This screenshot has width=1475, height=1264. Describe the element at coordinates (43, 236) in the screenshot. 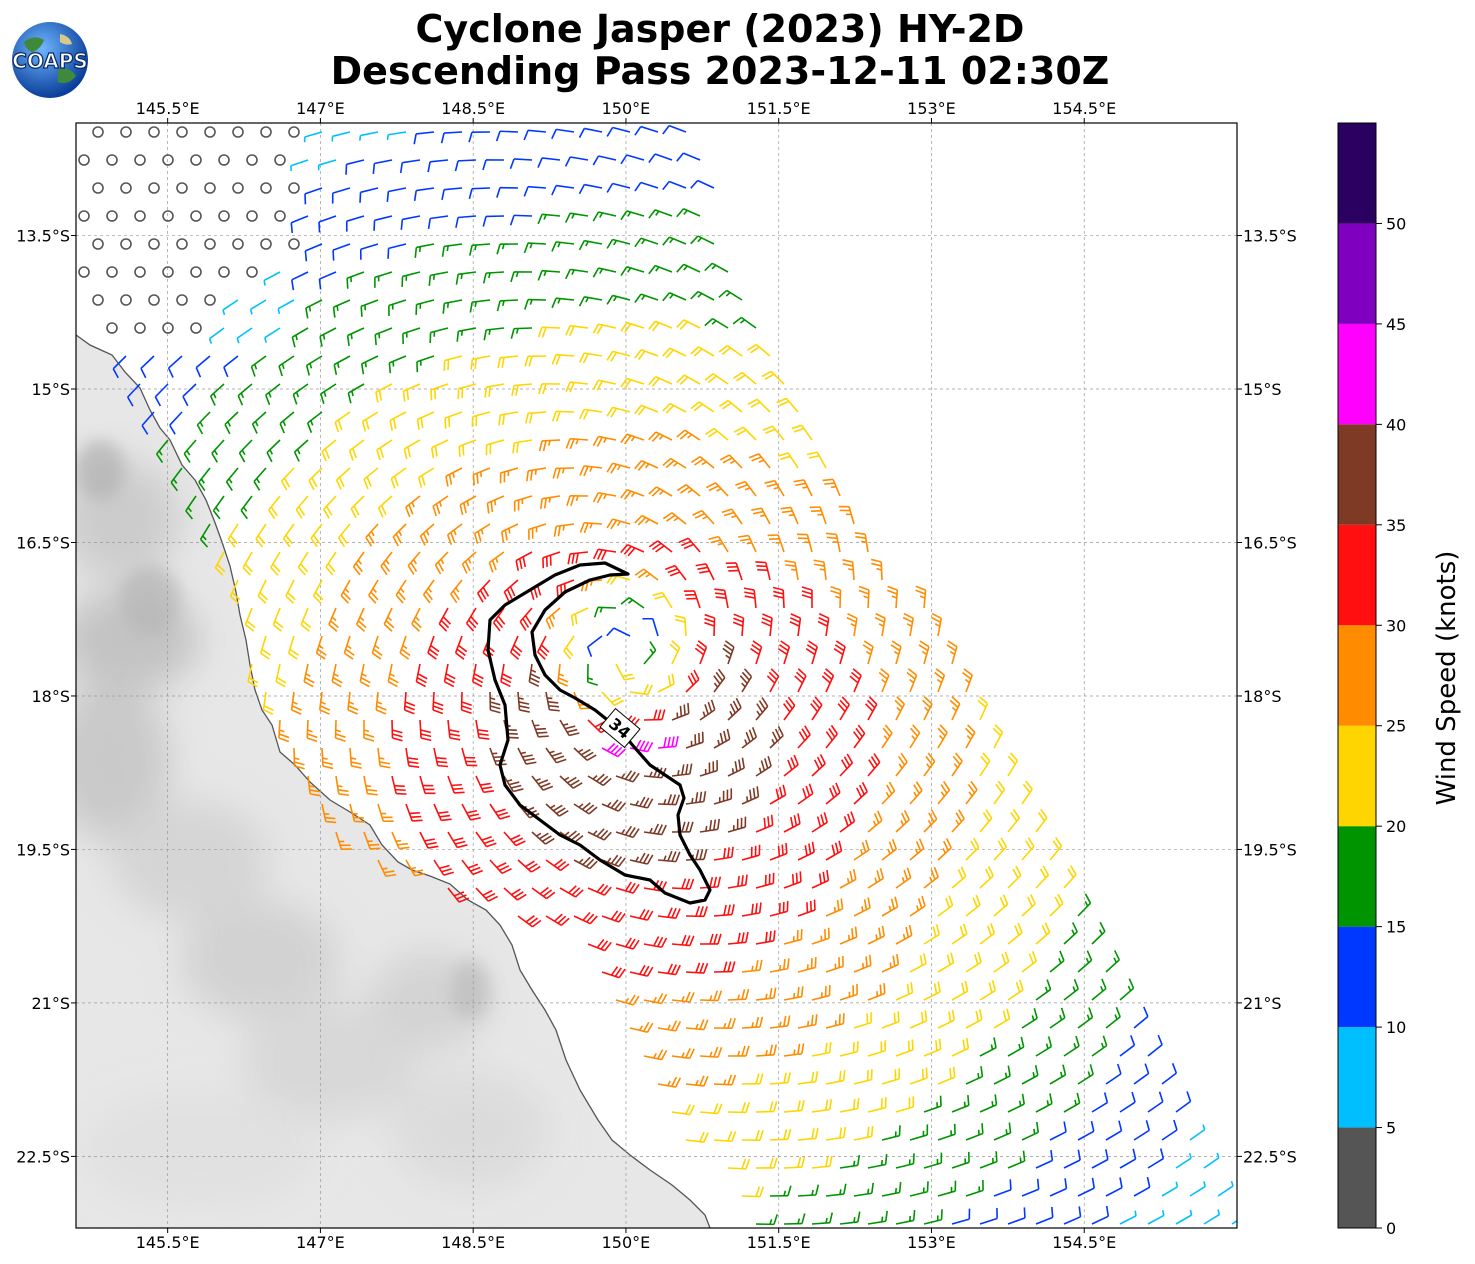

I see `lat-tick-label: 13.5°S` at that location.